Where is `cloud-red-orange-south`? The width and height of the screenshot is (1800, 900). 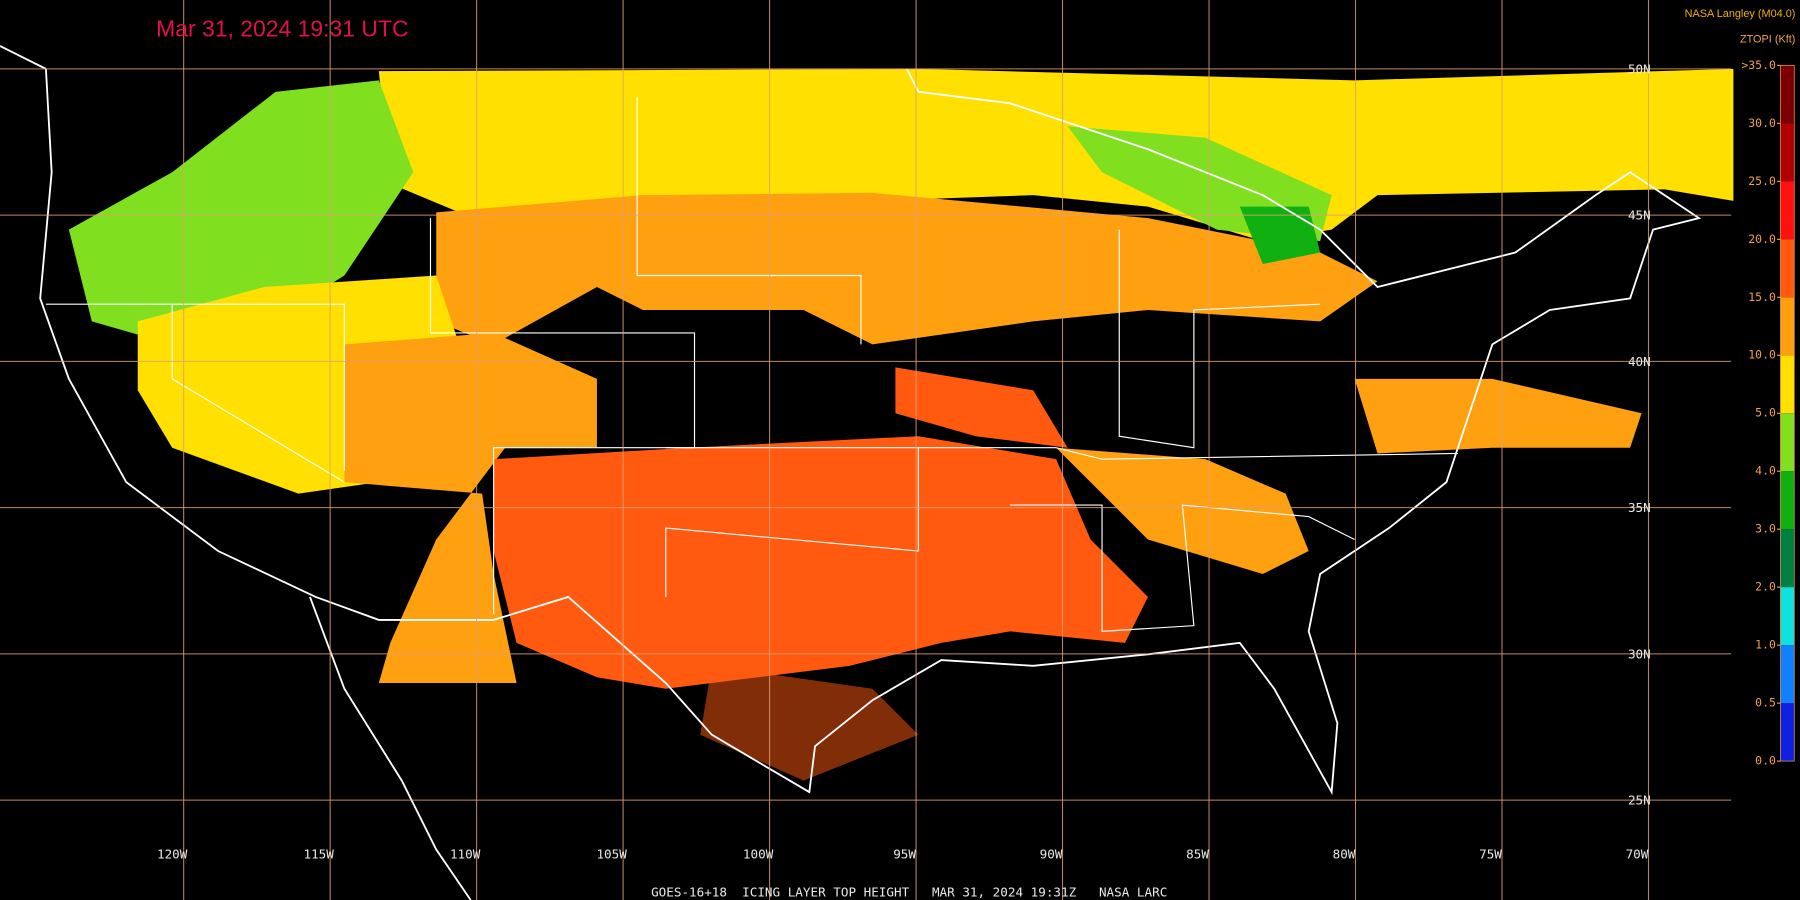
cloud-red-orange-south is located at coordinates (820, 562).